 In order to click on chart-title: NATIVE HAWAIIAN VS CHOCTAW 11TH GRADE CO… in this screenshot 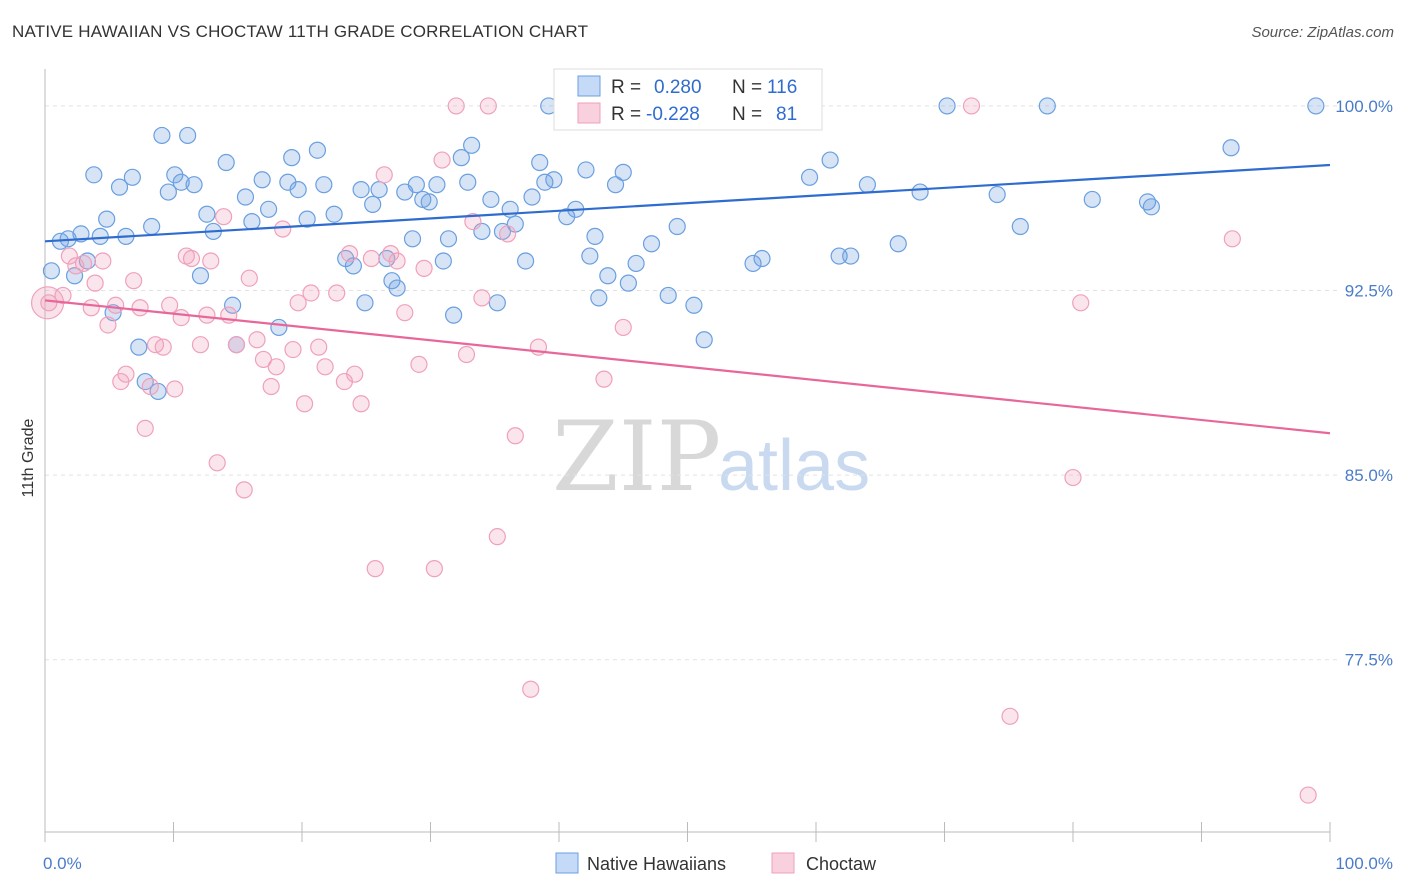, I will do `click(300, 31)`.